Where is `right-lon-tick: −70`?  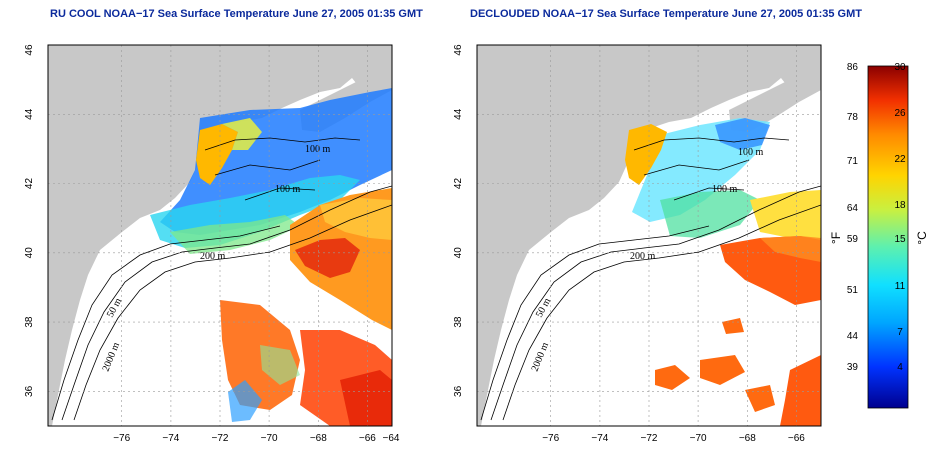 right-lon-tick: −70 is located at coordinates (698, 438).